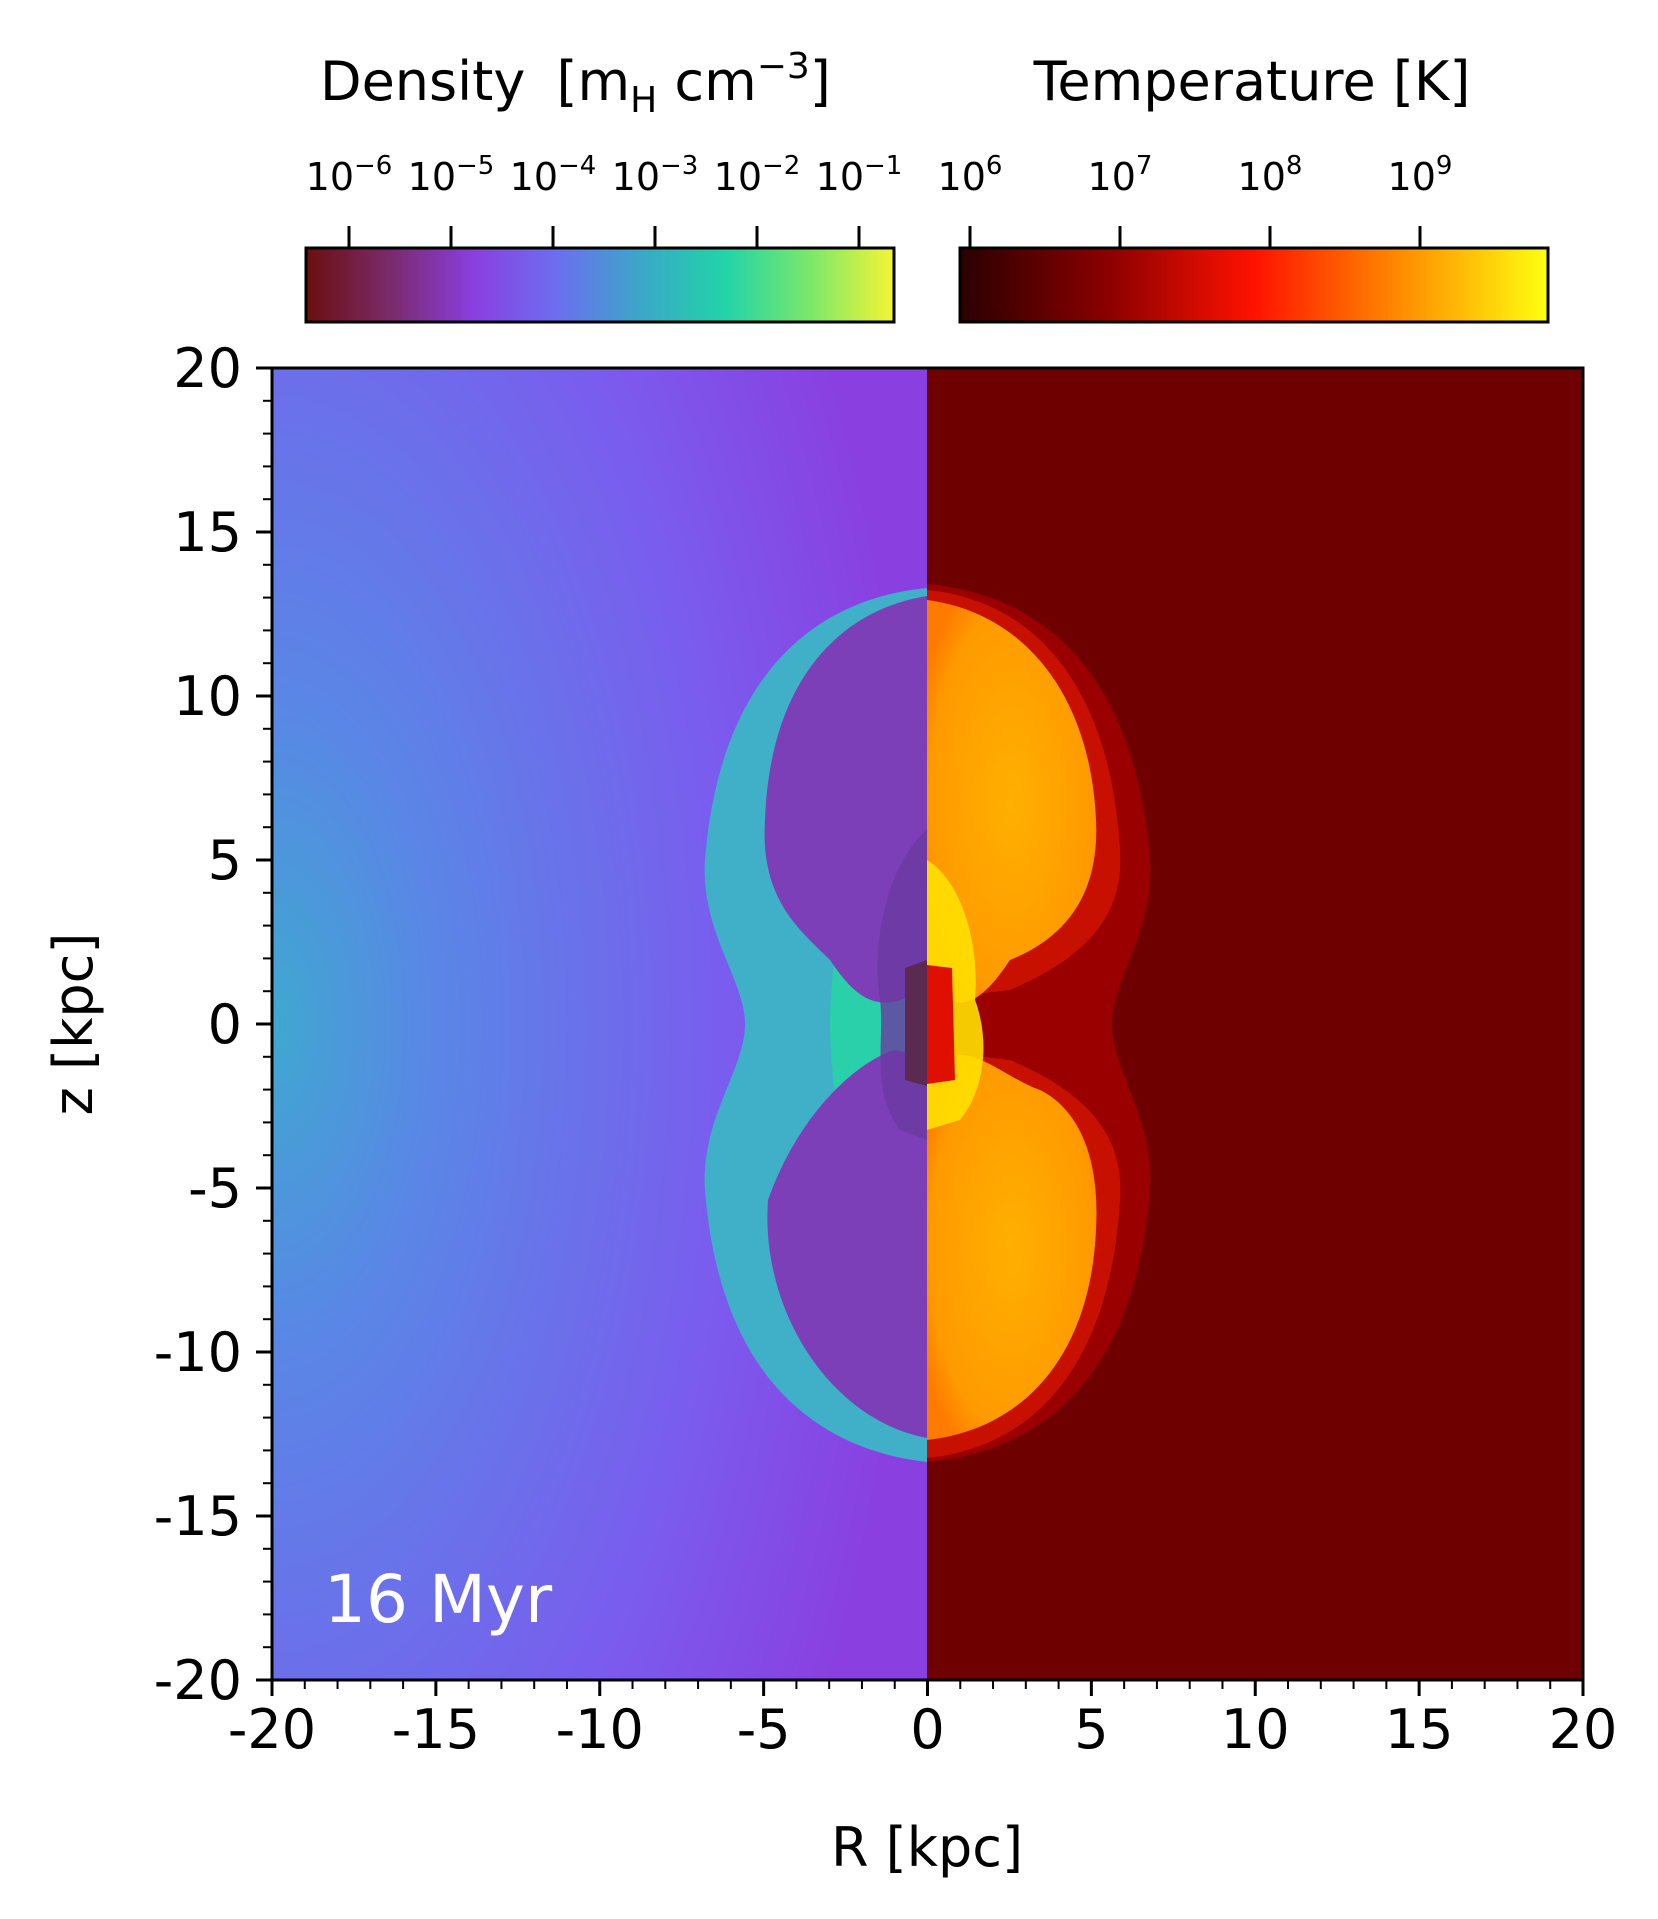  I want to click on temperature-tick-label: 10⁷, so click(1120, 175).